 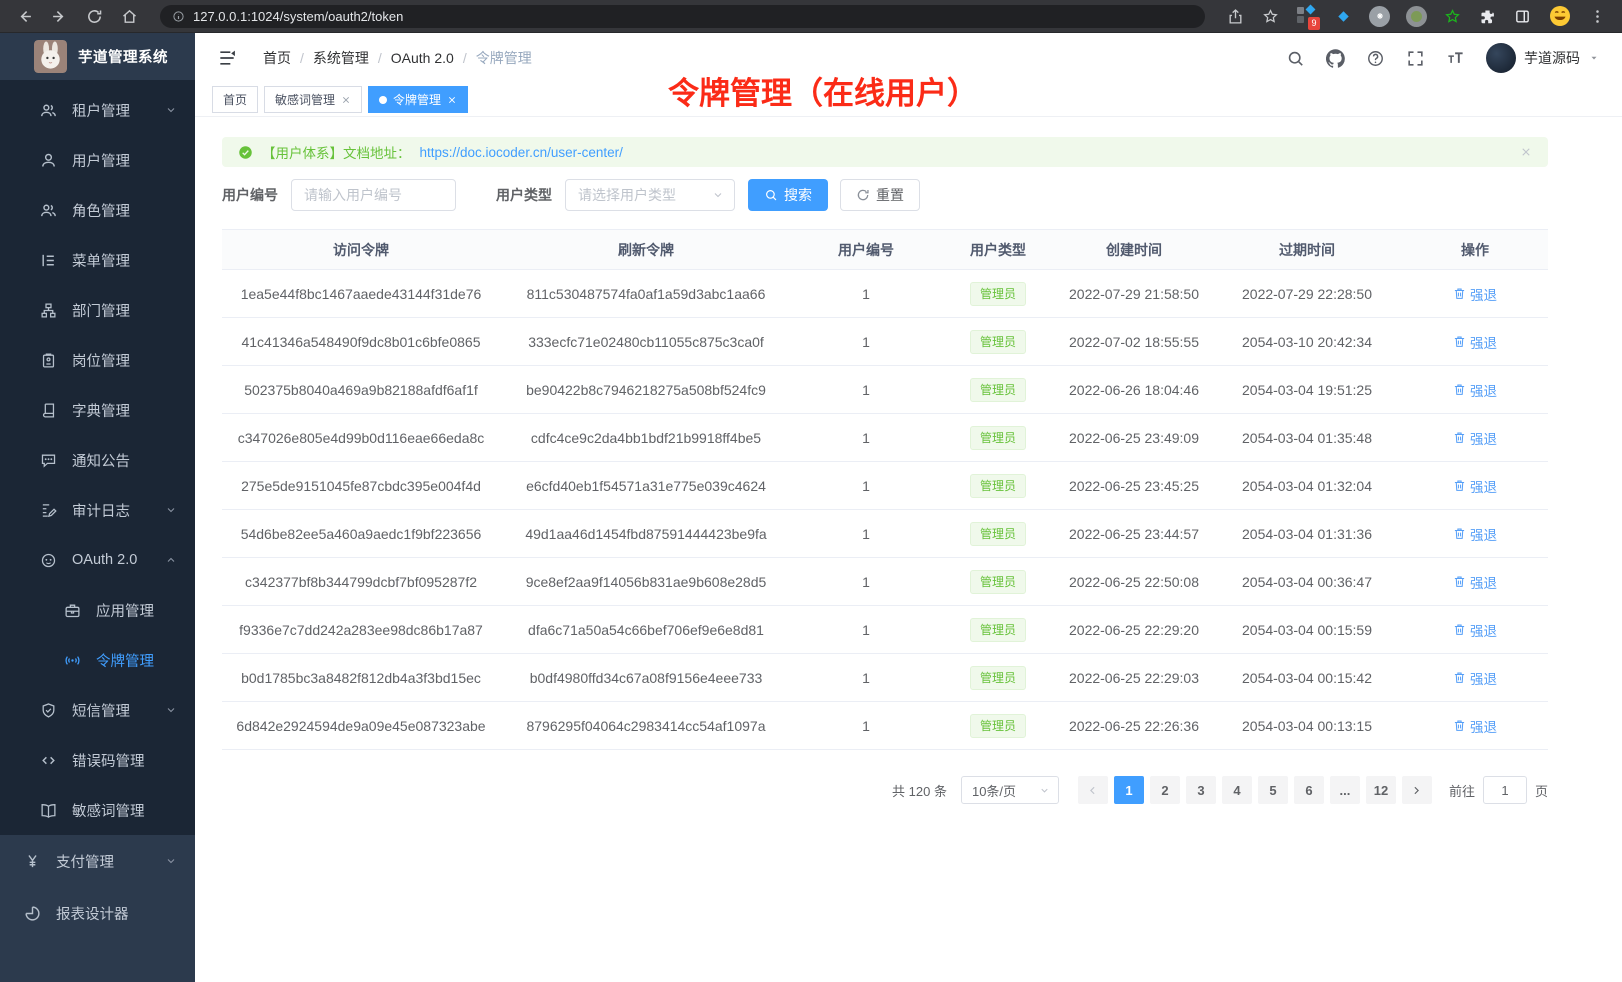 What do you see at coordinates (1416, 16) in the screenshot?
I see `record-extension-icon` at bounding box center [1416, 16].